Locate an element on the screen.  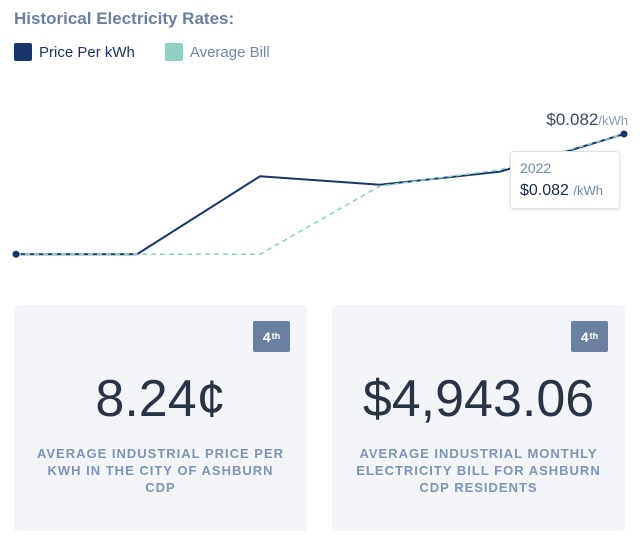
stat-value-bill: $4,943.06 is located at coordinates (478, 399).